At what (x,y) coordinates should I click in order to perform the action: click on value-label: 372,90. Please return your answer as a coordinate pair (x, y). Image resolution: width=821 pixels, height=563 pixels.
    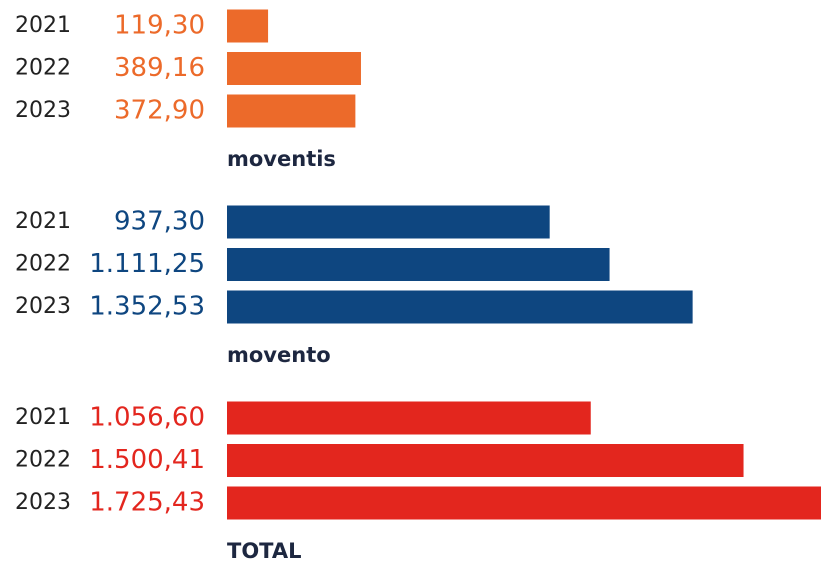
    Looking at the image, I should click on (159, 111).